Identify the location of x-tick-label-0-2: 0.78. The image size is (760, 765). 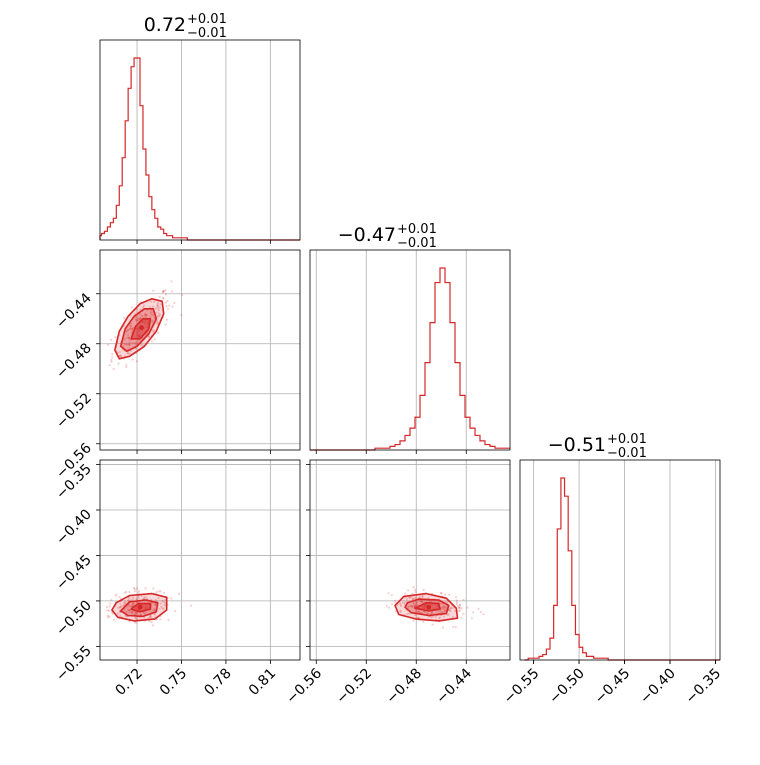
(217, 682).